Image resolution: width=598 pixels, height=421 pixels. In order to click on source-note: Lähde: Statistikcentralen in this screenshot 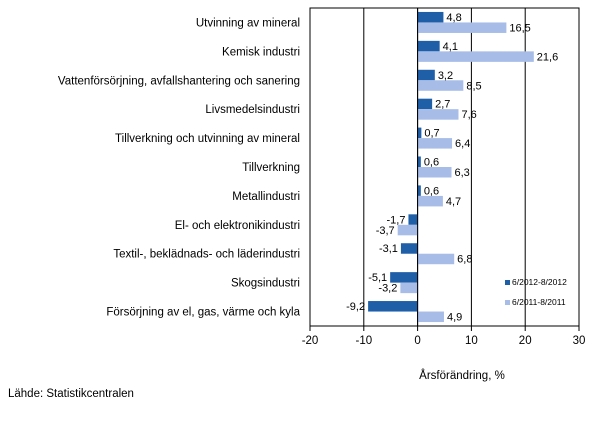, I will do `click(71, 394)`.